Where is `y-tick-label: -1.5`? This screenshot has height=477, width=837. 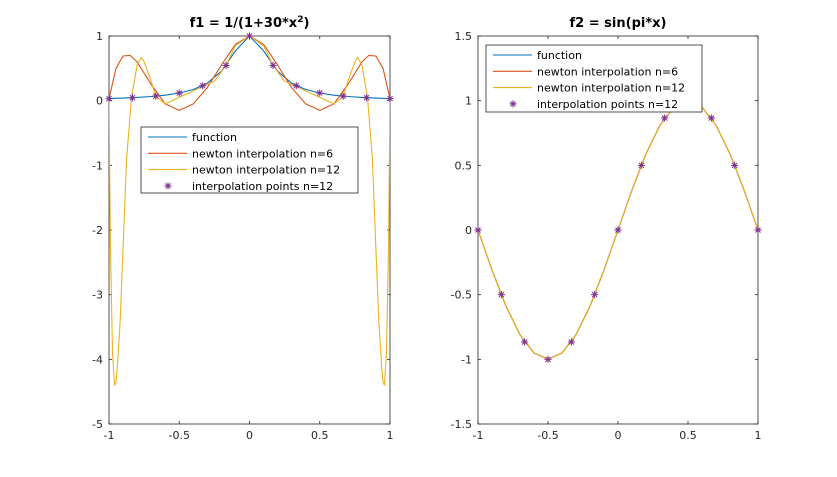 y-tick-label: -1.5 is located at coordinates (461, 424).